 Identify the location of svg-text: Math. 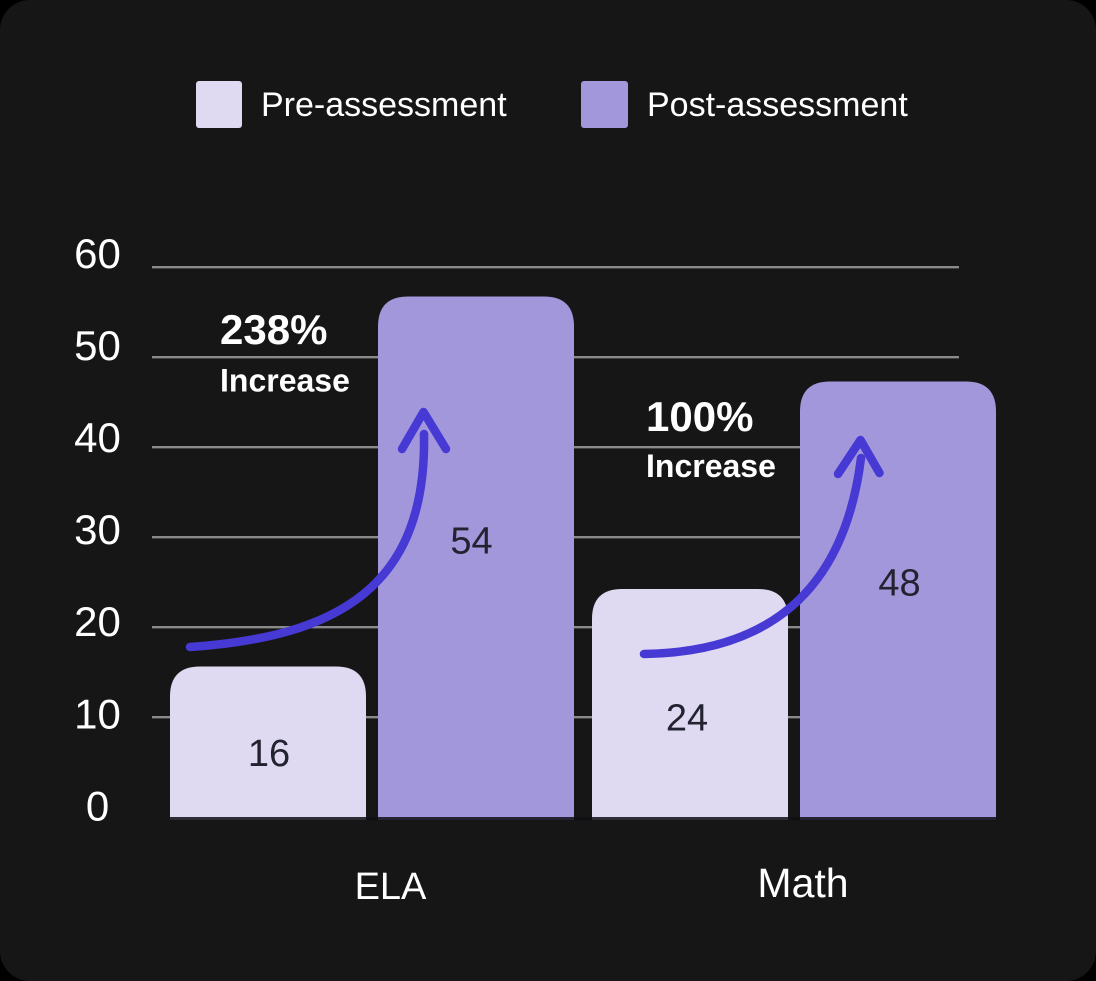
(802, 883).